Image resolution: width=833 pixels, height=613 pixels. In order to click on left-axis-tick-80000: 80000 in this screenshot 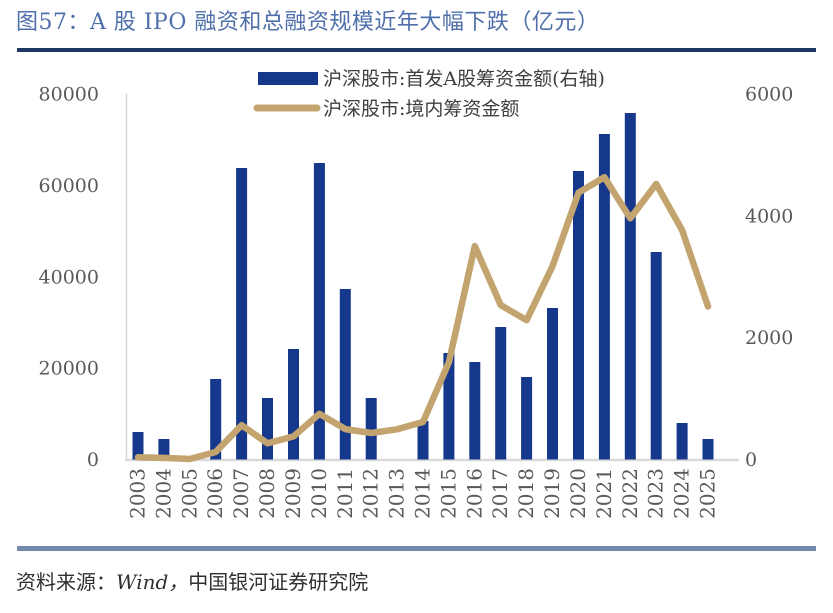, I will do `click(69, 95)`.